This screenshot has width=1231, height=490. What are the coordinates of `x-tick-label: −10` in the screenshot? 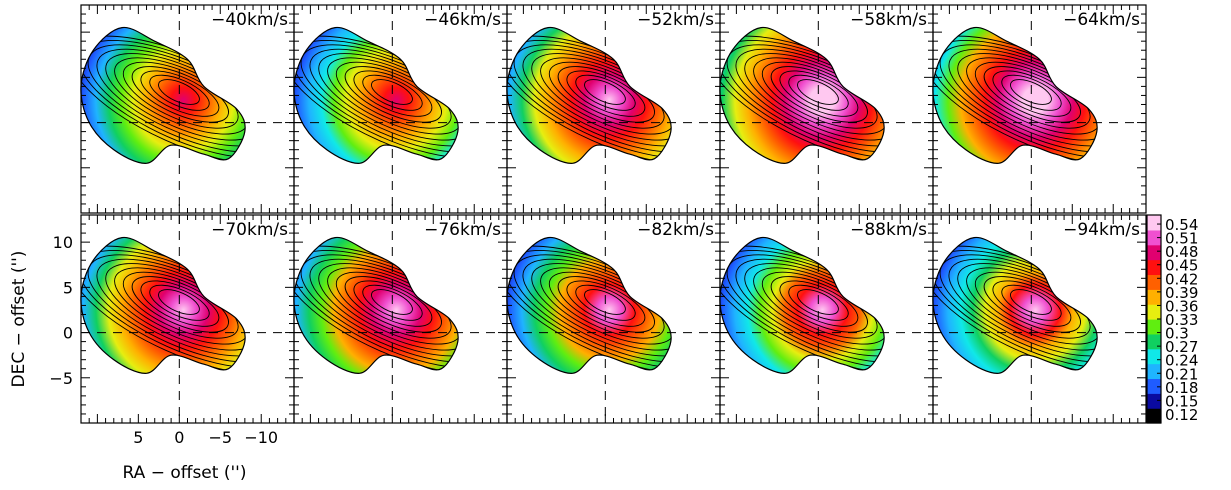 It's located at (261, 437).